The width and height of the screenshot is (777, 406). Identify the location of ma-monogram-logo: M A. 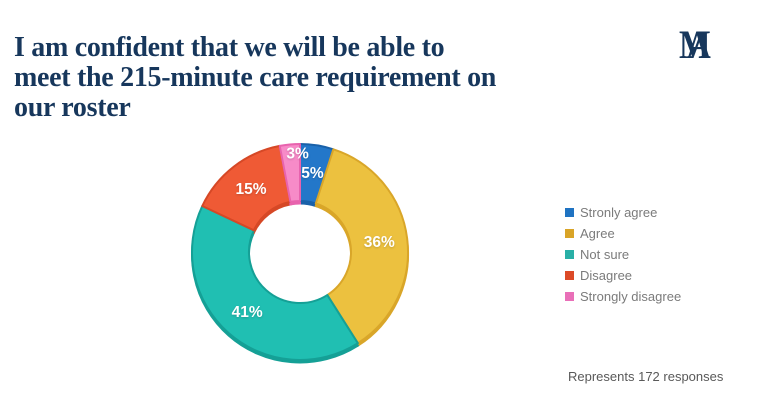
(697, 45).